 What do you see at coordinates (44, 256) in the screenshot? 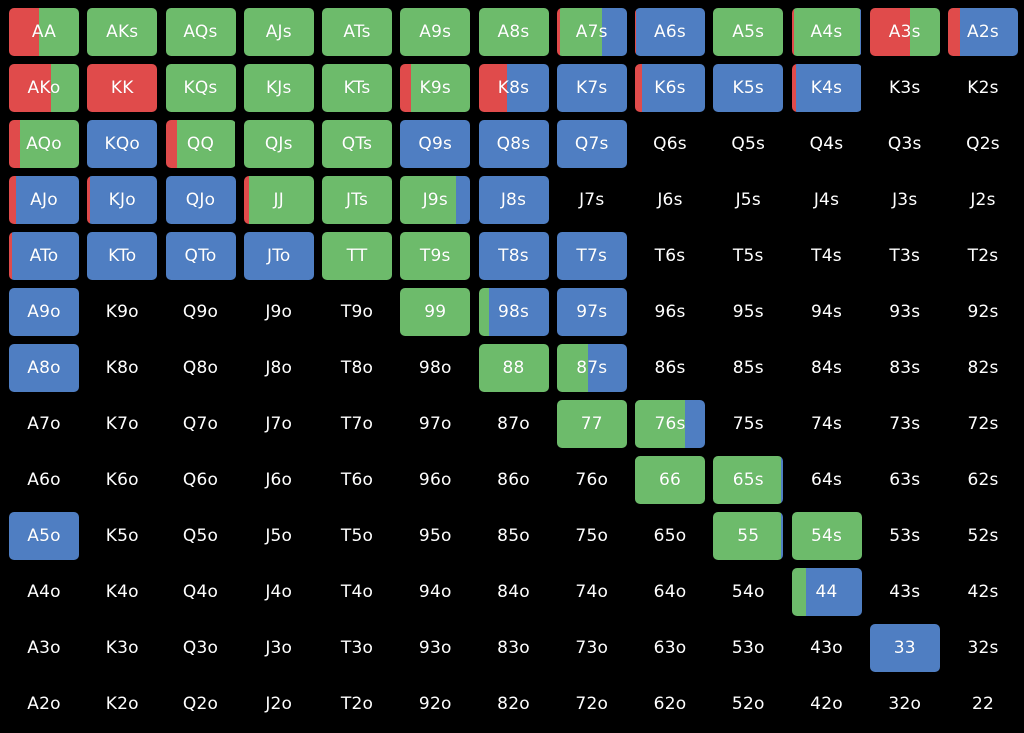
I see `hand-cell-ATo: ATo` at bounding box center [44, 256].